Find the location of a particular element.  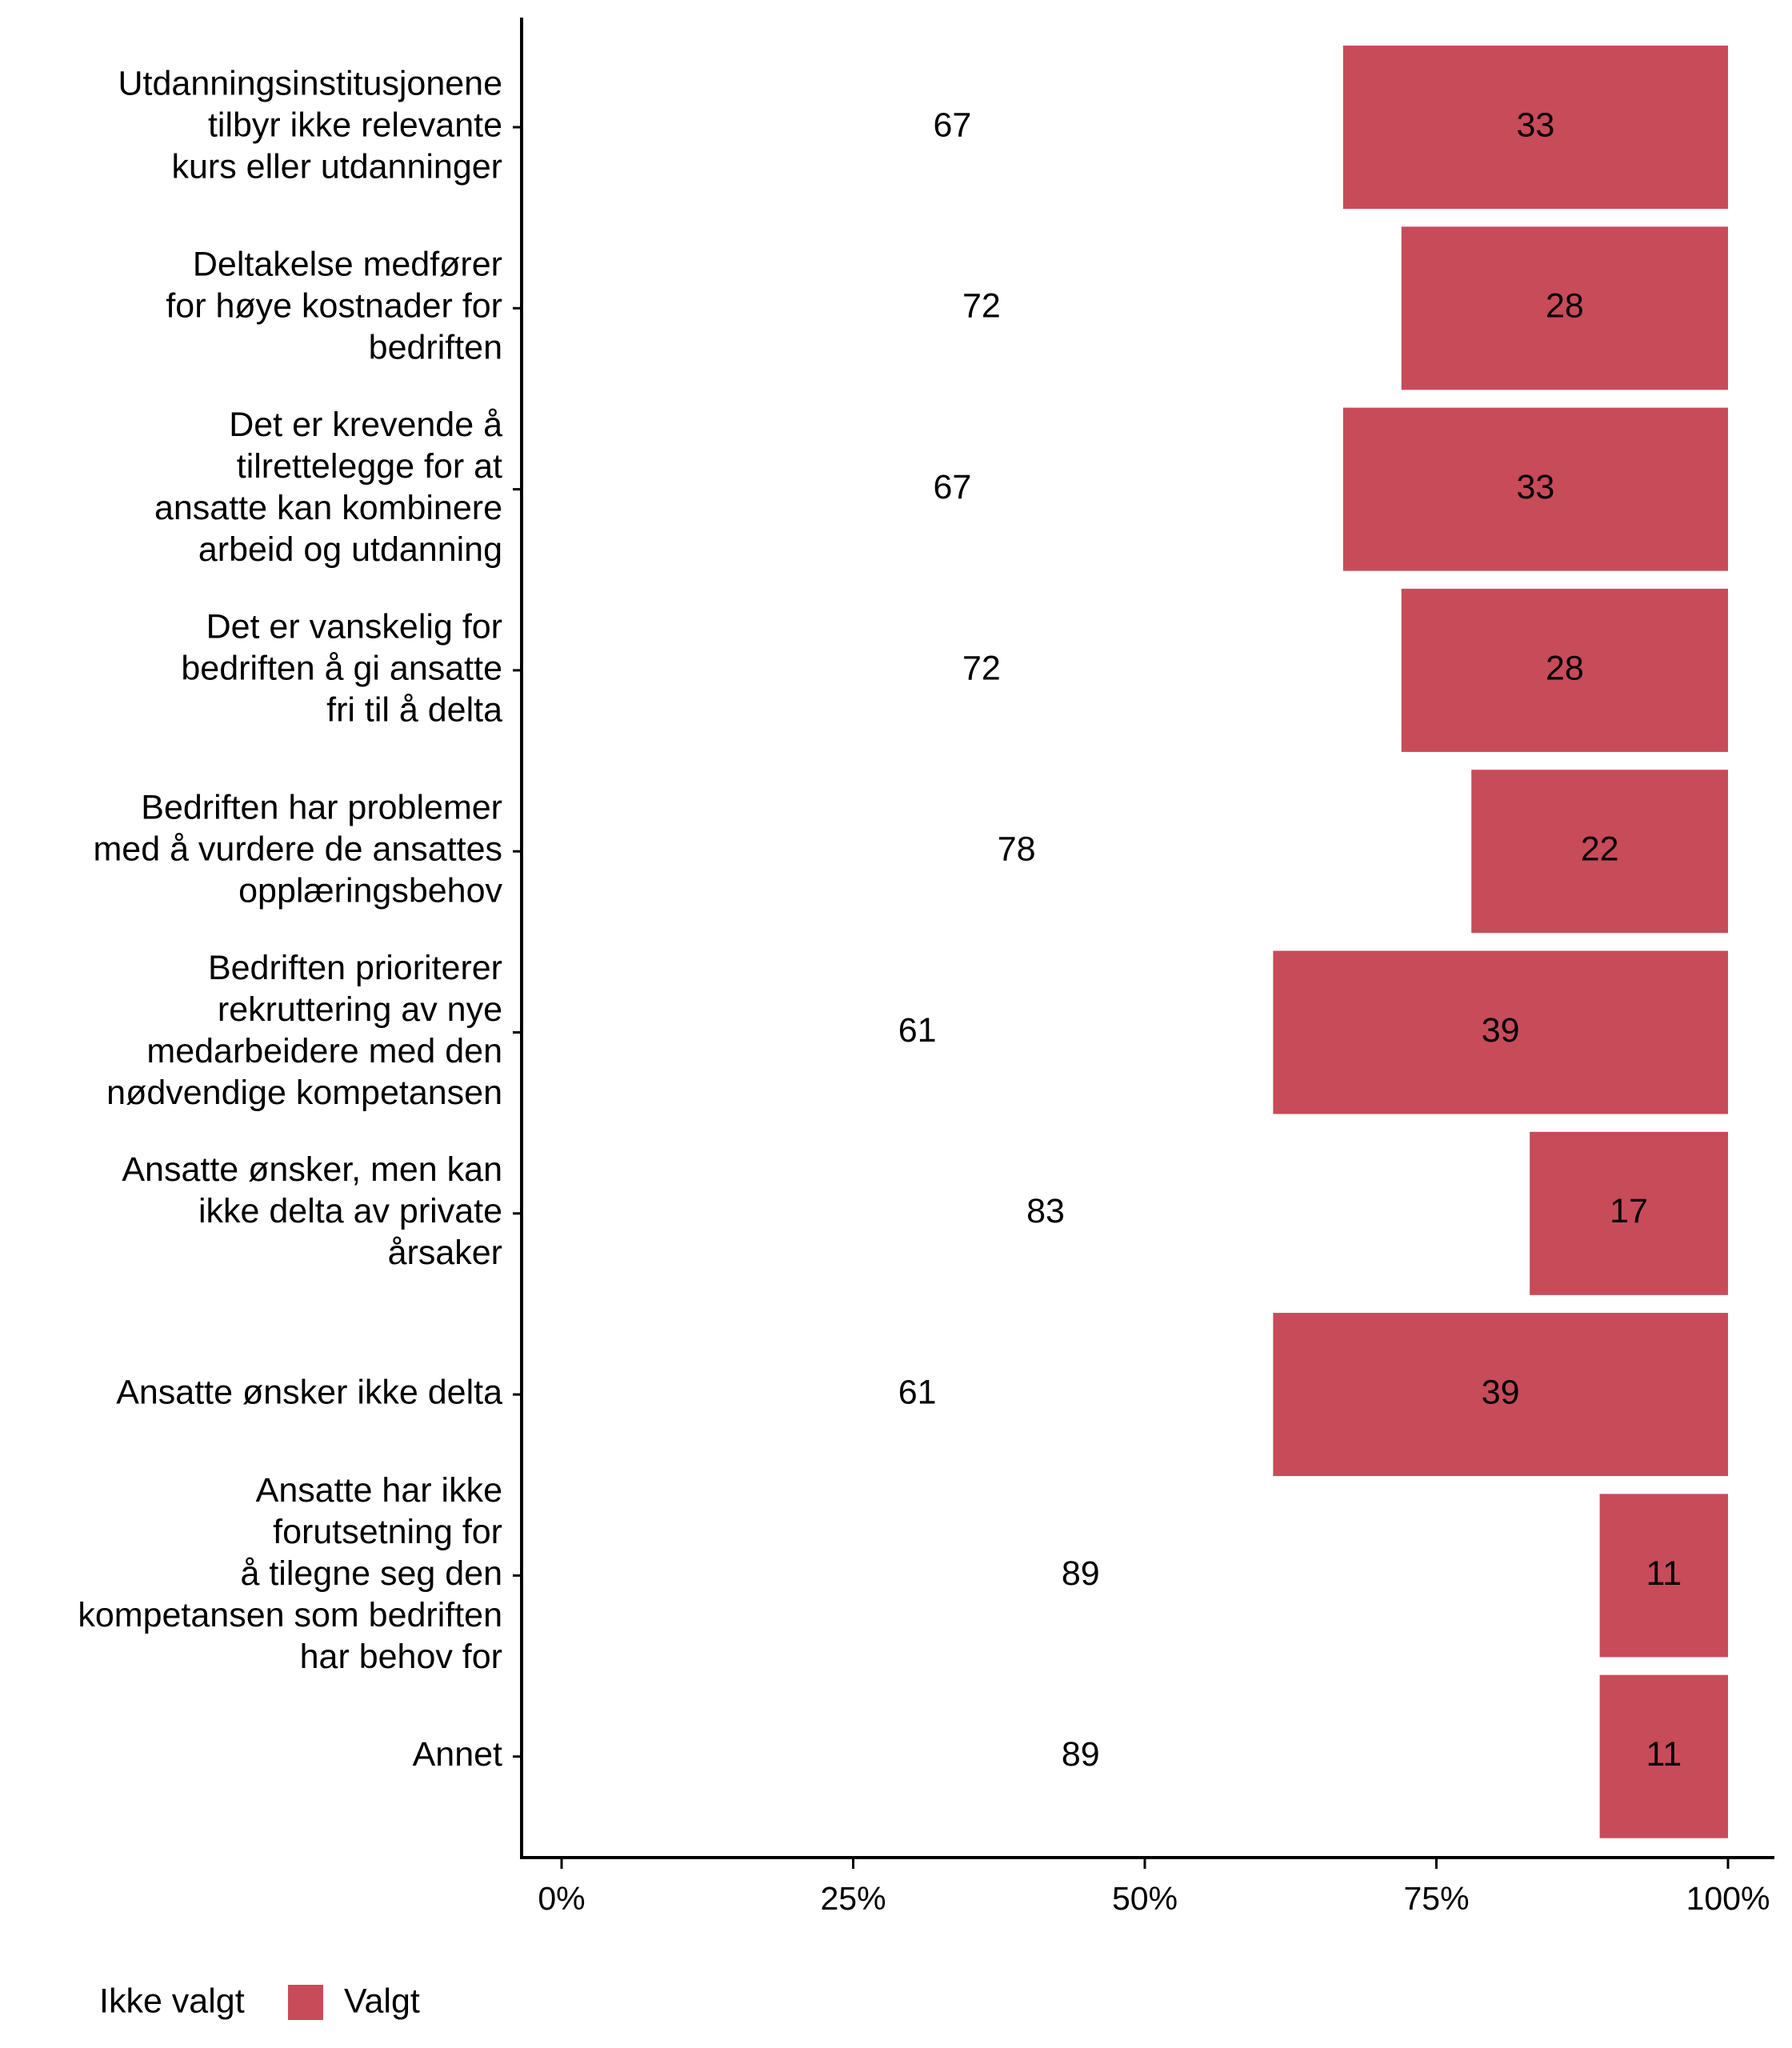

category-label-line: Annet is located at coordinates (457, 1754).